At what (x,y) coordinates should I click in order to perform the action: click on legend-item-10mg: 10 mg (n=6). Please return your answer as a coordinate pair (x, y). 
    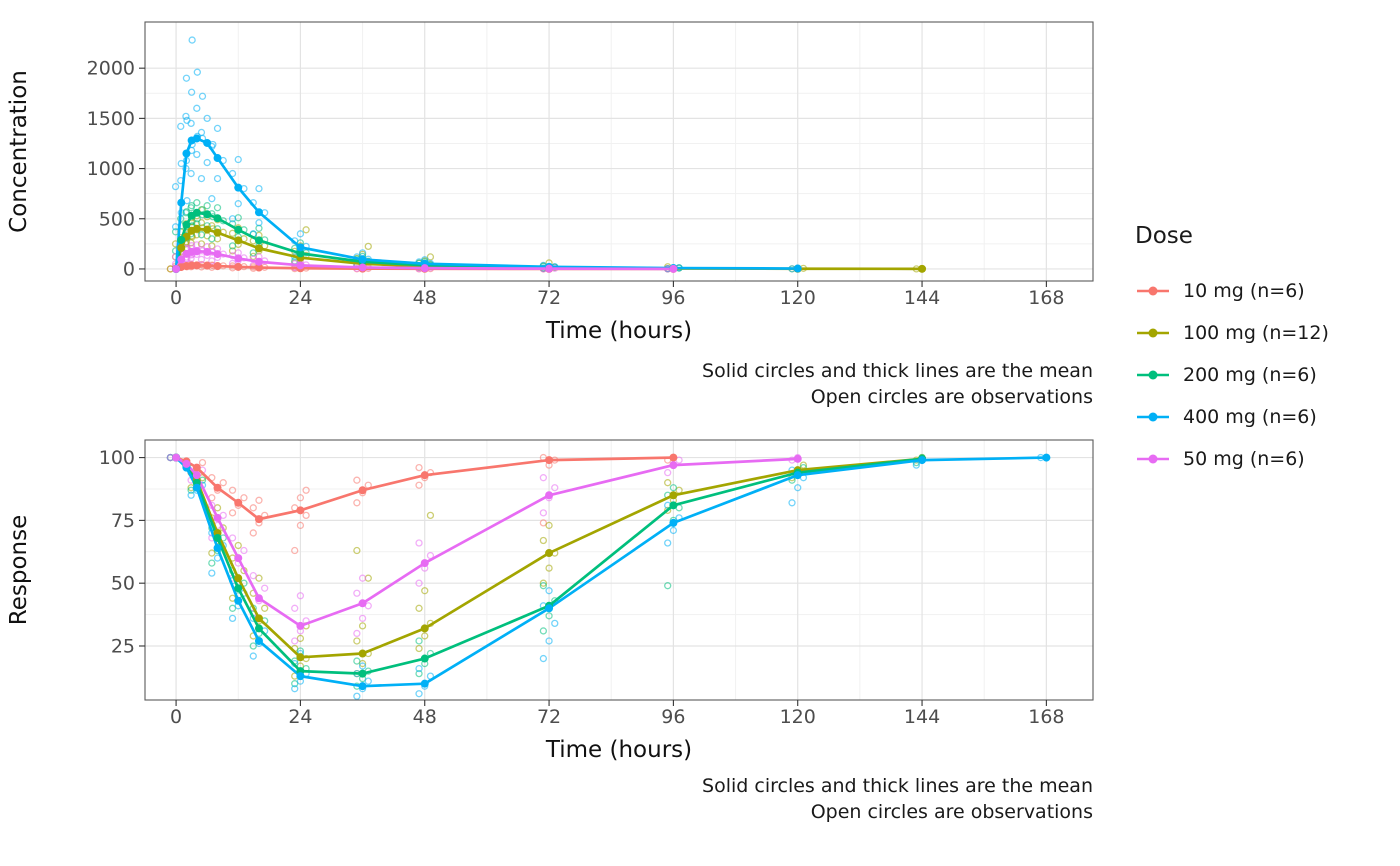
    Looking at the image, I should click on (1267, 291).